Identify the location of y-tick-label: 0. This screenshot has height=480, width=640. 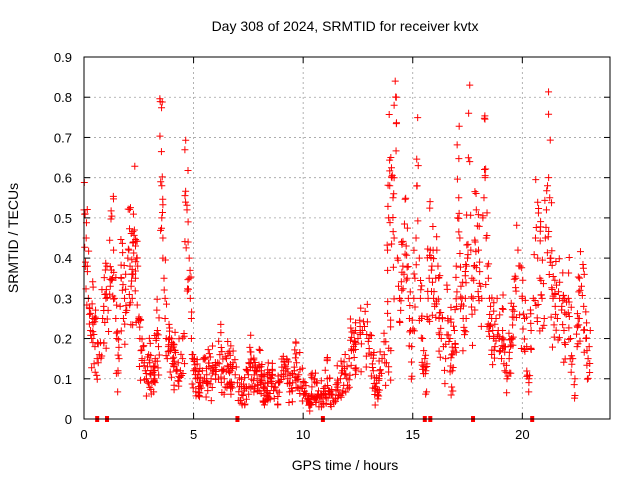
(68, 419).